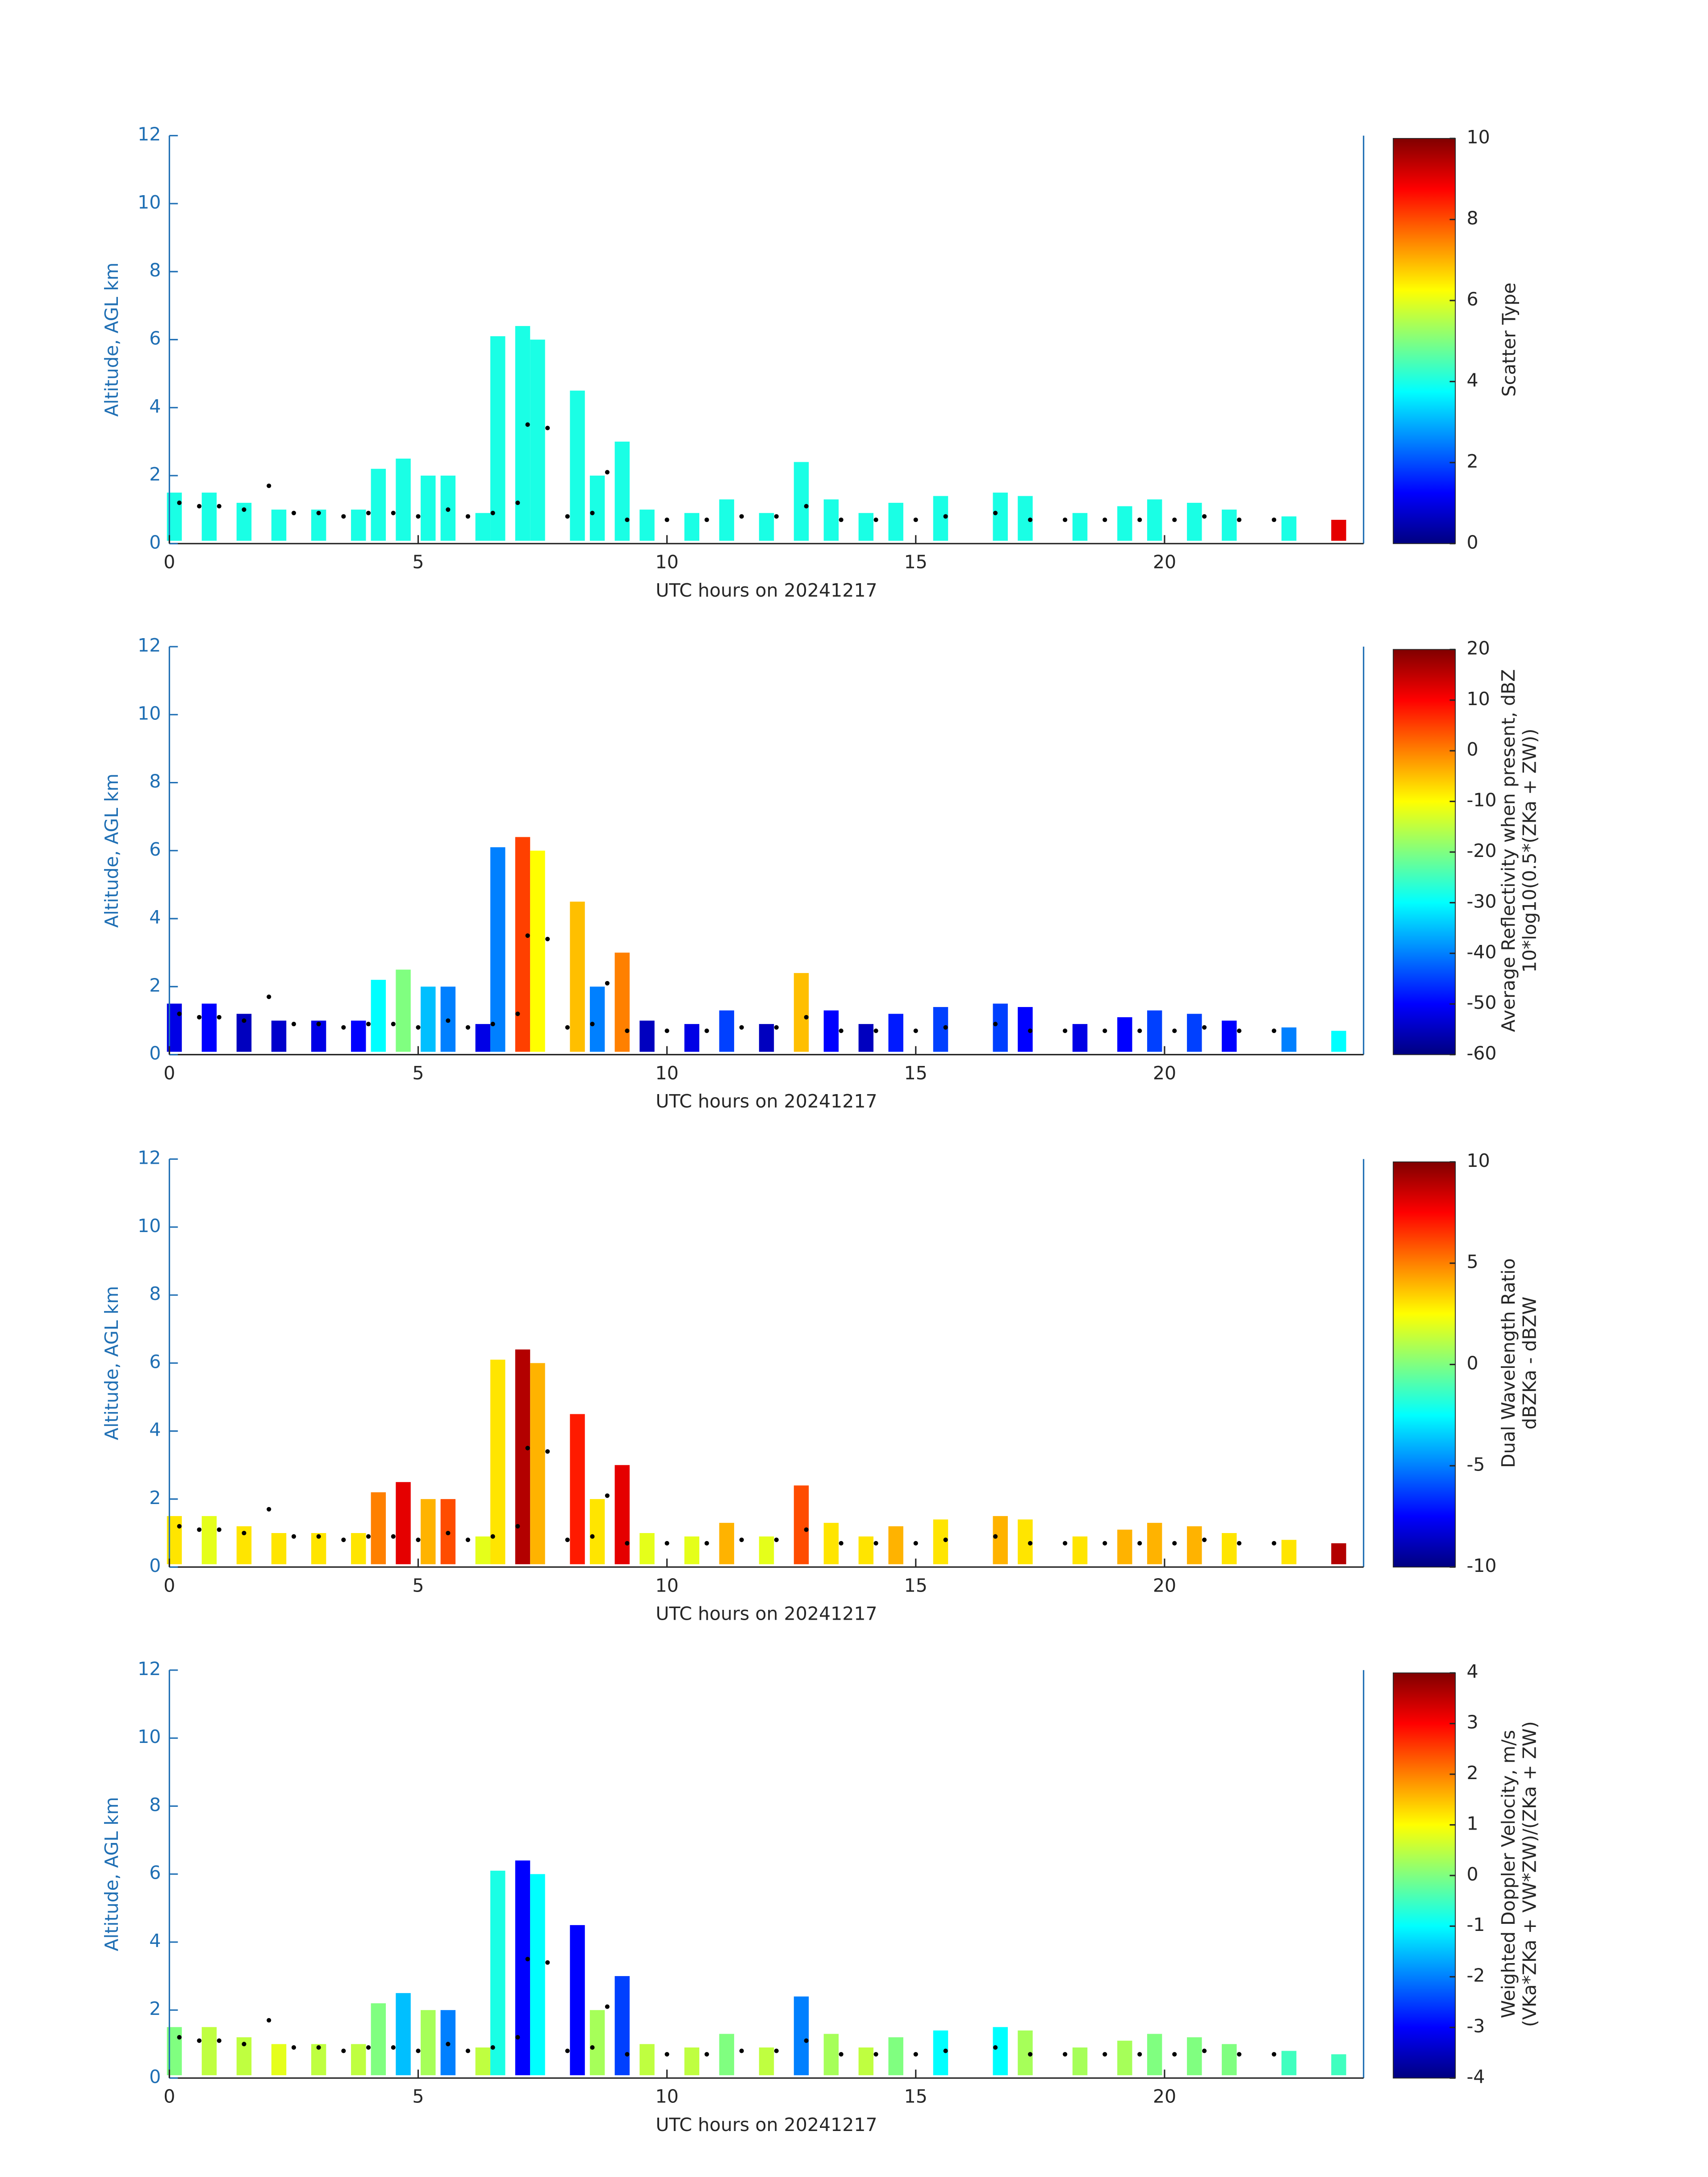 The height and width of the screenshot is (2177, 1708). I want to click on y-axis-label: Altitude, AGL km, so click(111, 340).